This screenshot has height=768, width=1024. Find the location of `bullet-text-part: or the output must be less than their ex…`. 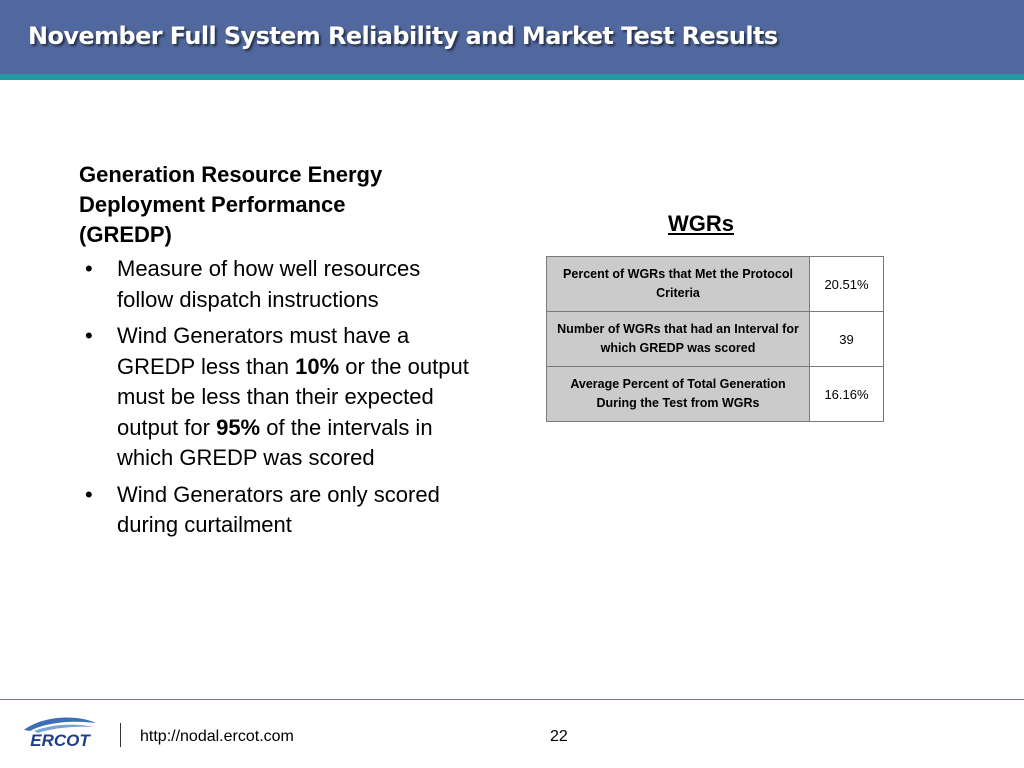

bullet-text-part: or the output must be less than their ex… is located at coordinates (293, 396).